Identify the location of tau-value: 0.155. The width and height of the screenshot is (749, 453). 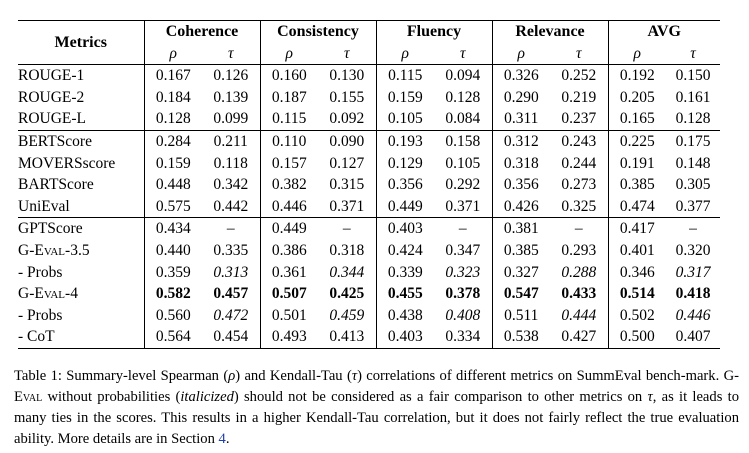
(347, 97).